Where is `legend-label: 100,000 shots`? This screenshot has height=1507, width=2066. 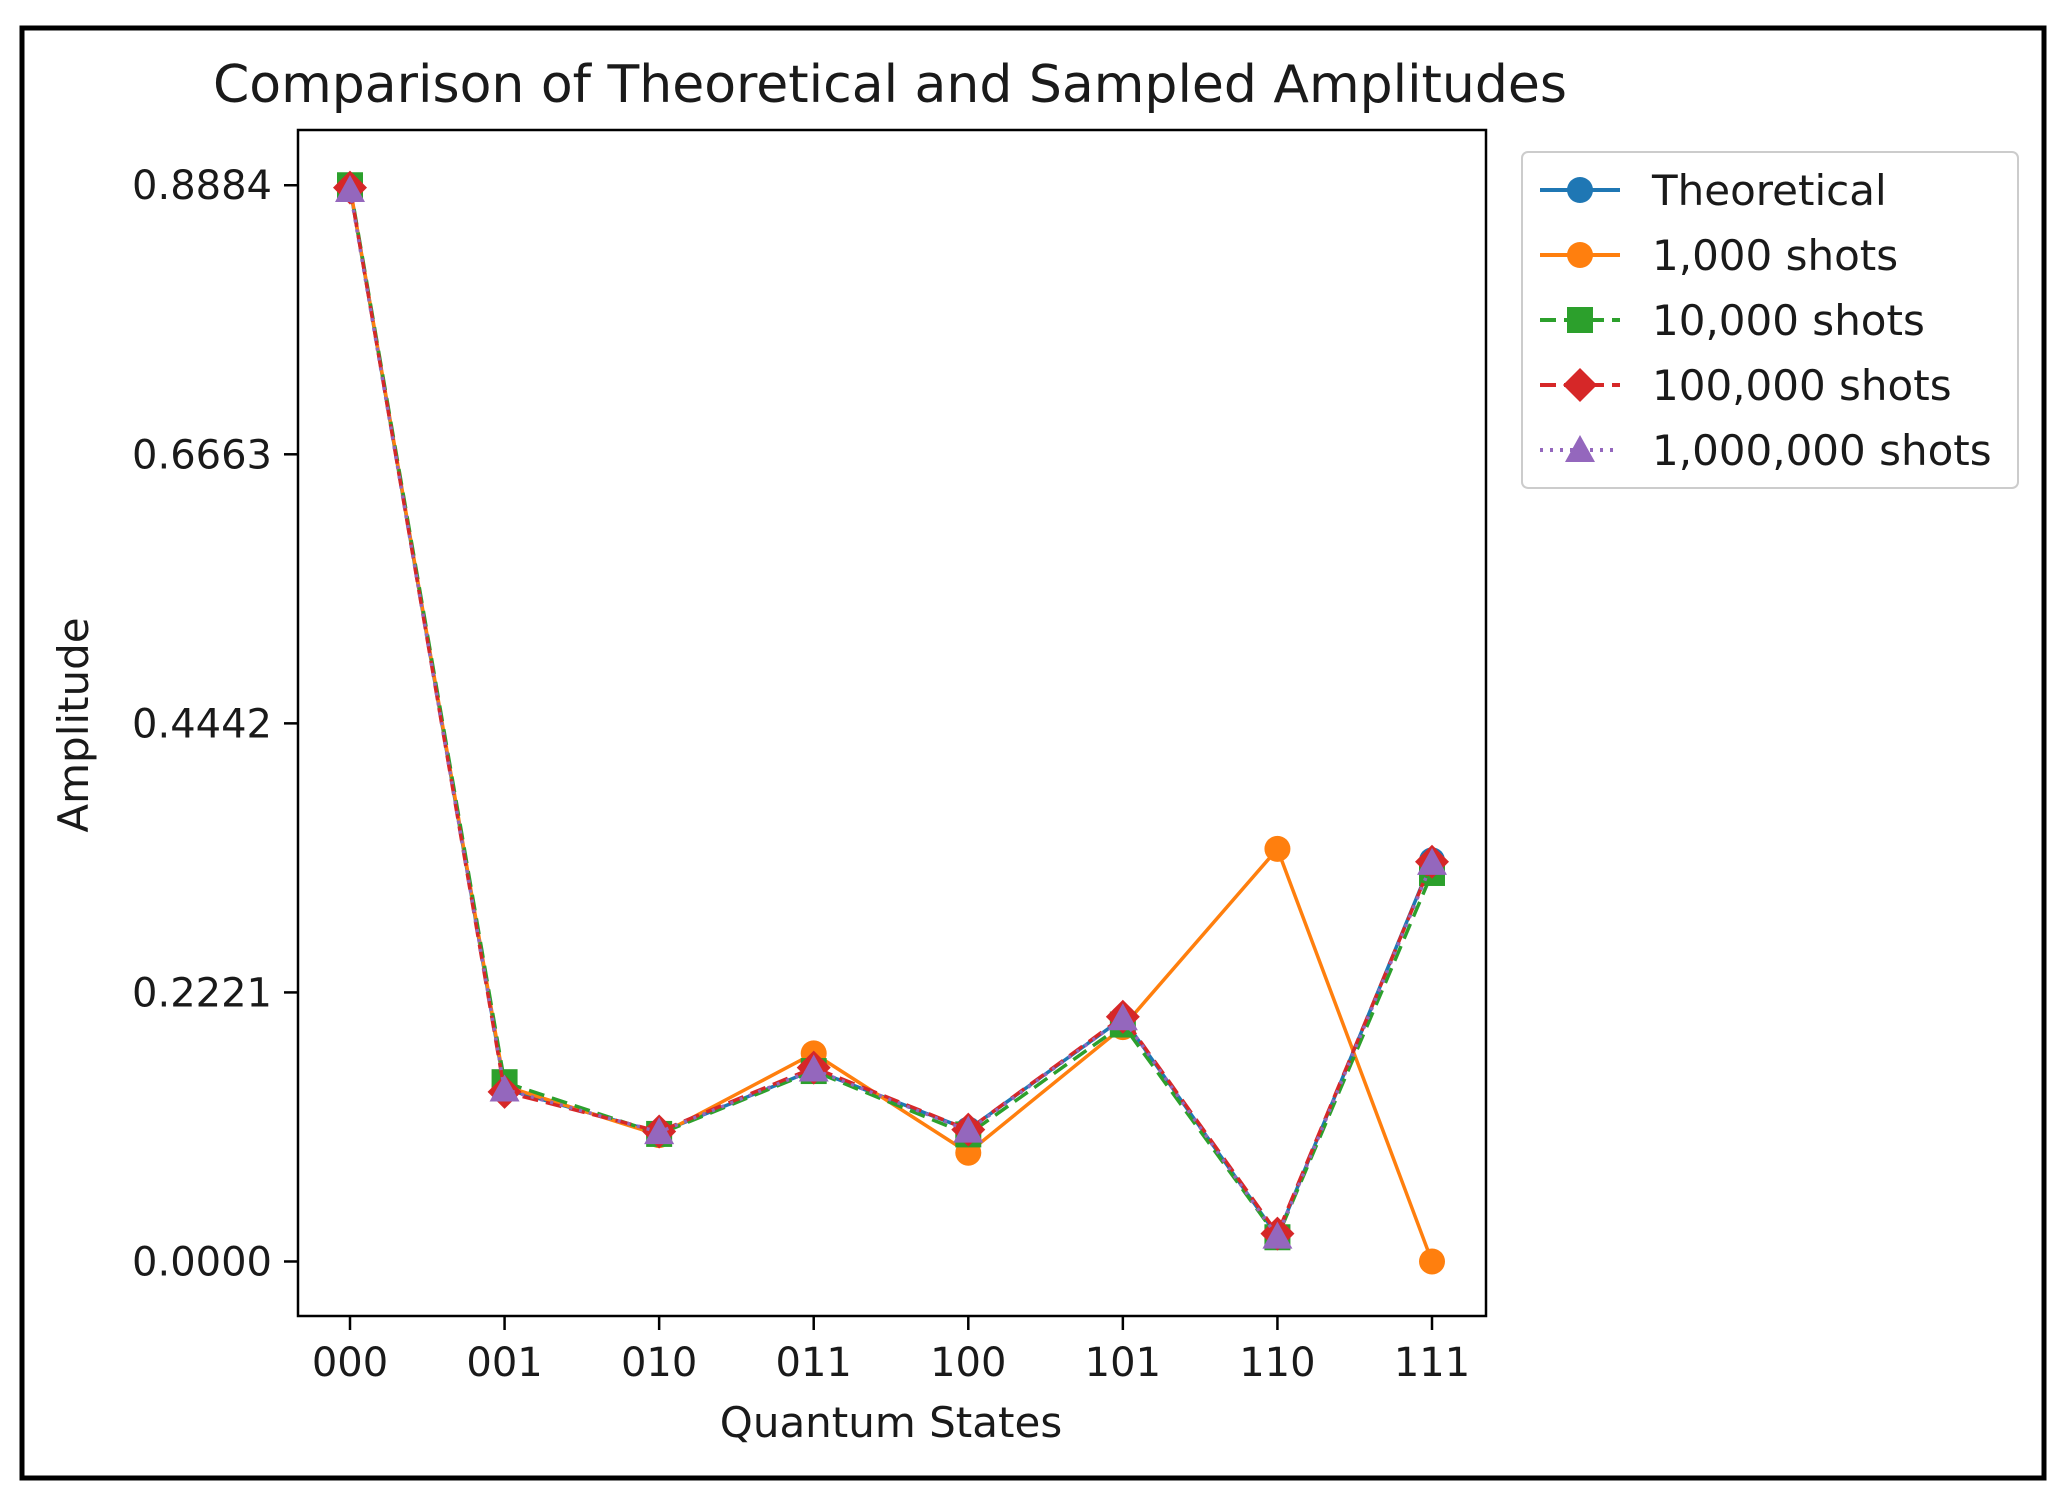
legend-label: 100,000 shots is located at coordinates (1802, 385).